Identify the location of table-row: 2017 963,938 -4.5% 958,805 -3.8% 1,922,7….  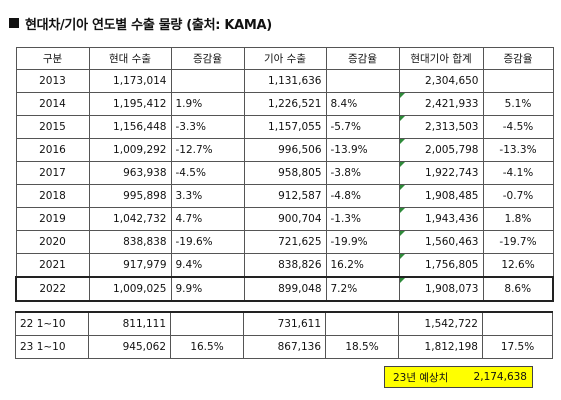
(284, 173).